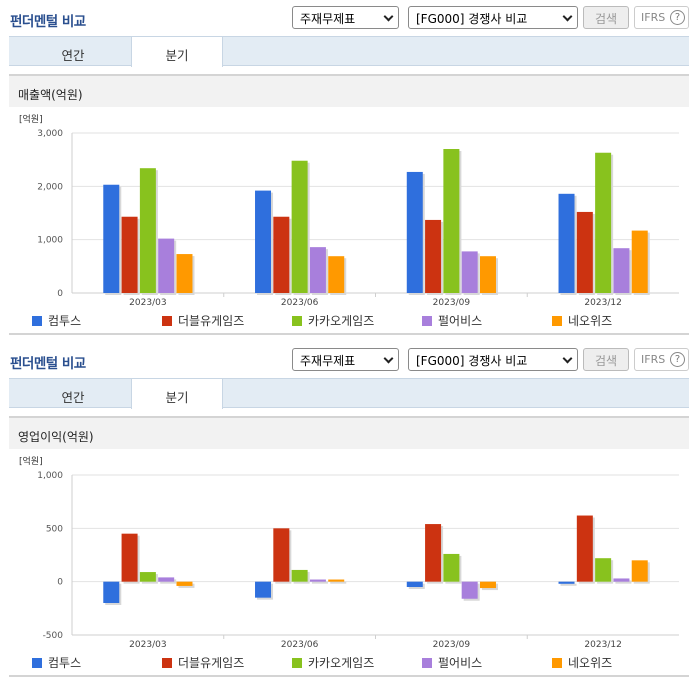 This screenshot has height=684, width=696. Describe the element at coordinates (147, 644) in the screenshot. I see `x-tick-label: 2023/03` at that location.